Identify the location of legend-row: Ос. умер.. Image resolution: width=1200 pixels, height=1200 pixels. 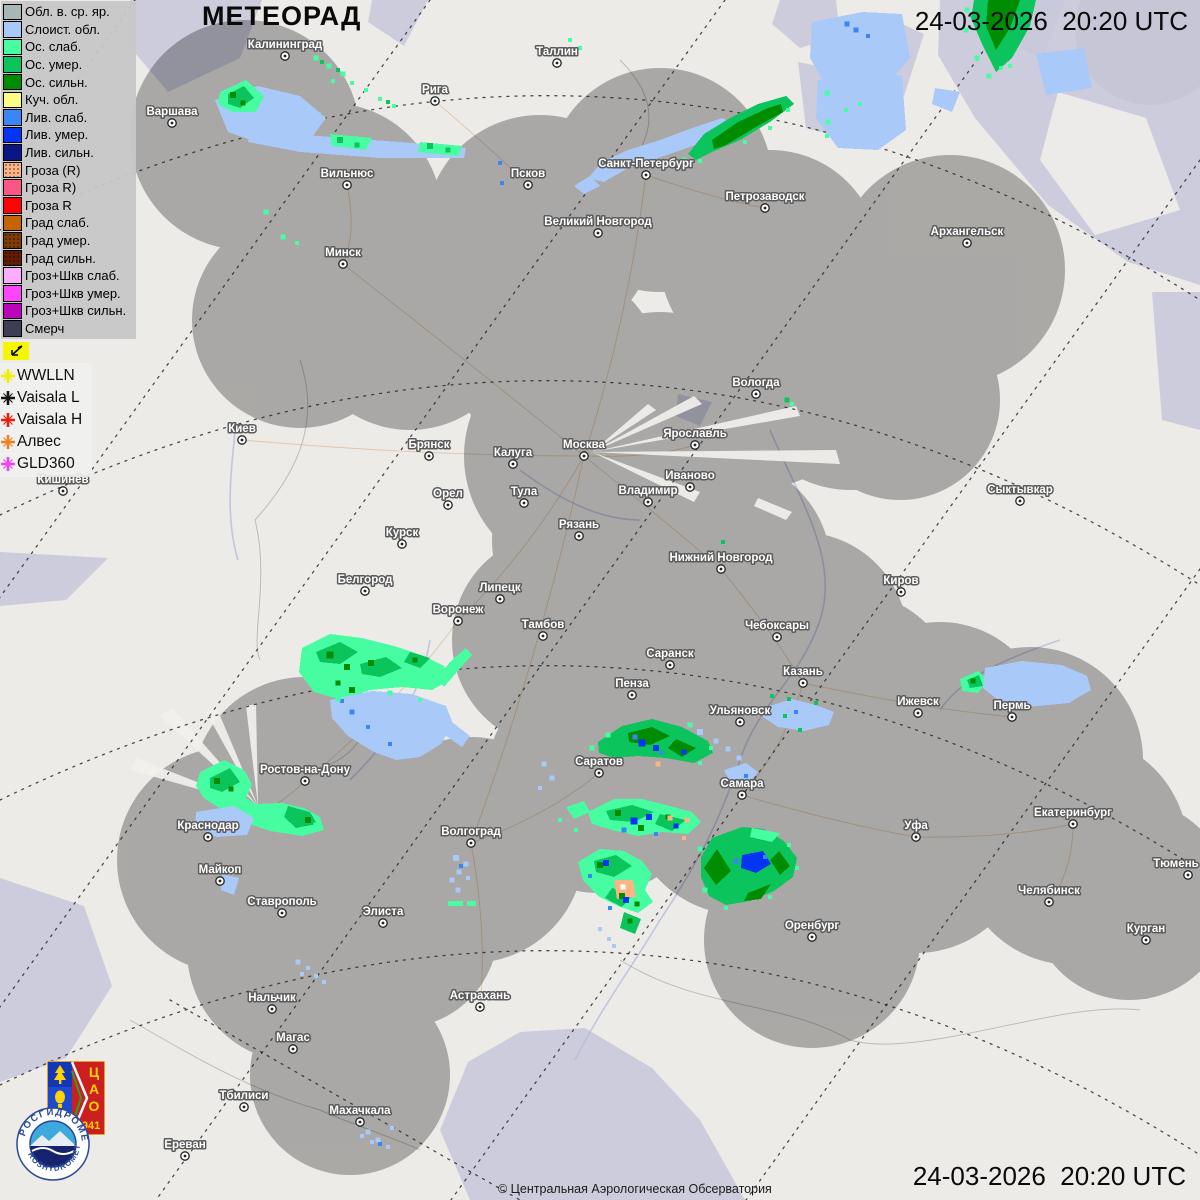
(69, 65).